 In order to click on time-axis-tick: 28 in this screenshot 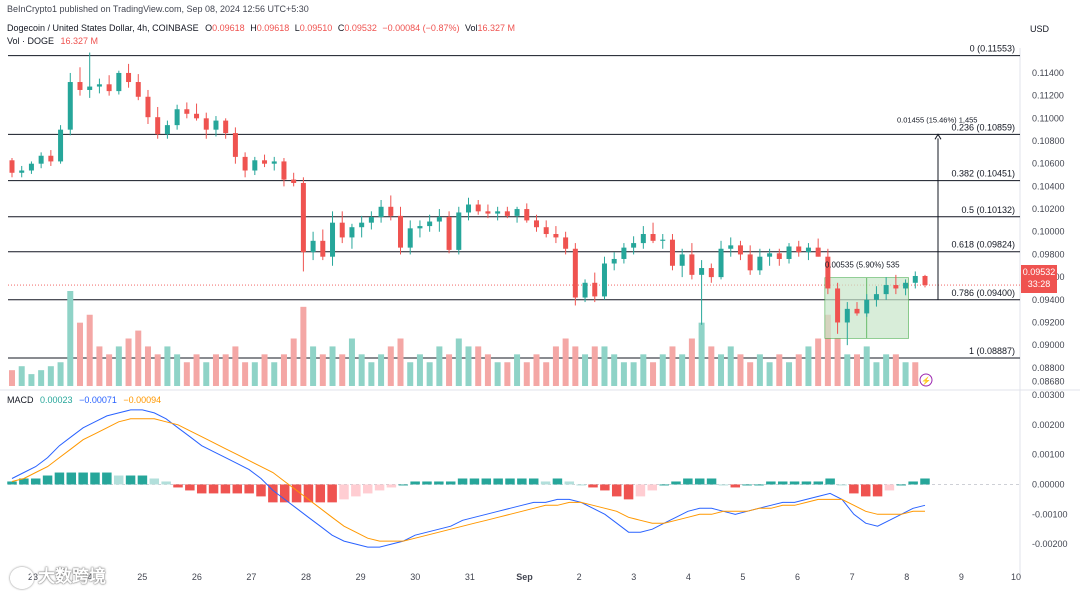, I will do `click(306, 577)`.